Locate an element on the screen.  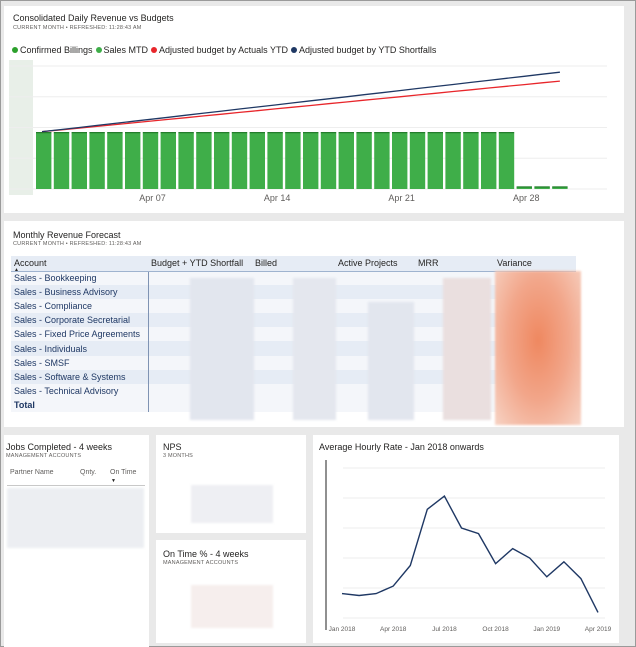
column-header-account: Account ▲ is located at coordinates (79, 264).